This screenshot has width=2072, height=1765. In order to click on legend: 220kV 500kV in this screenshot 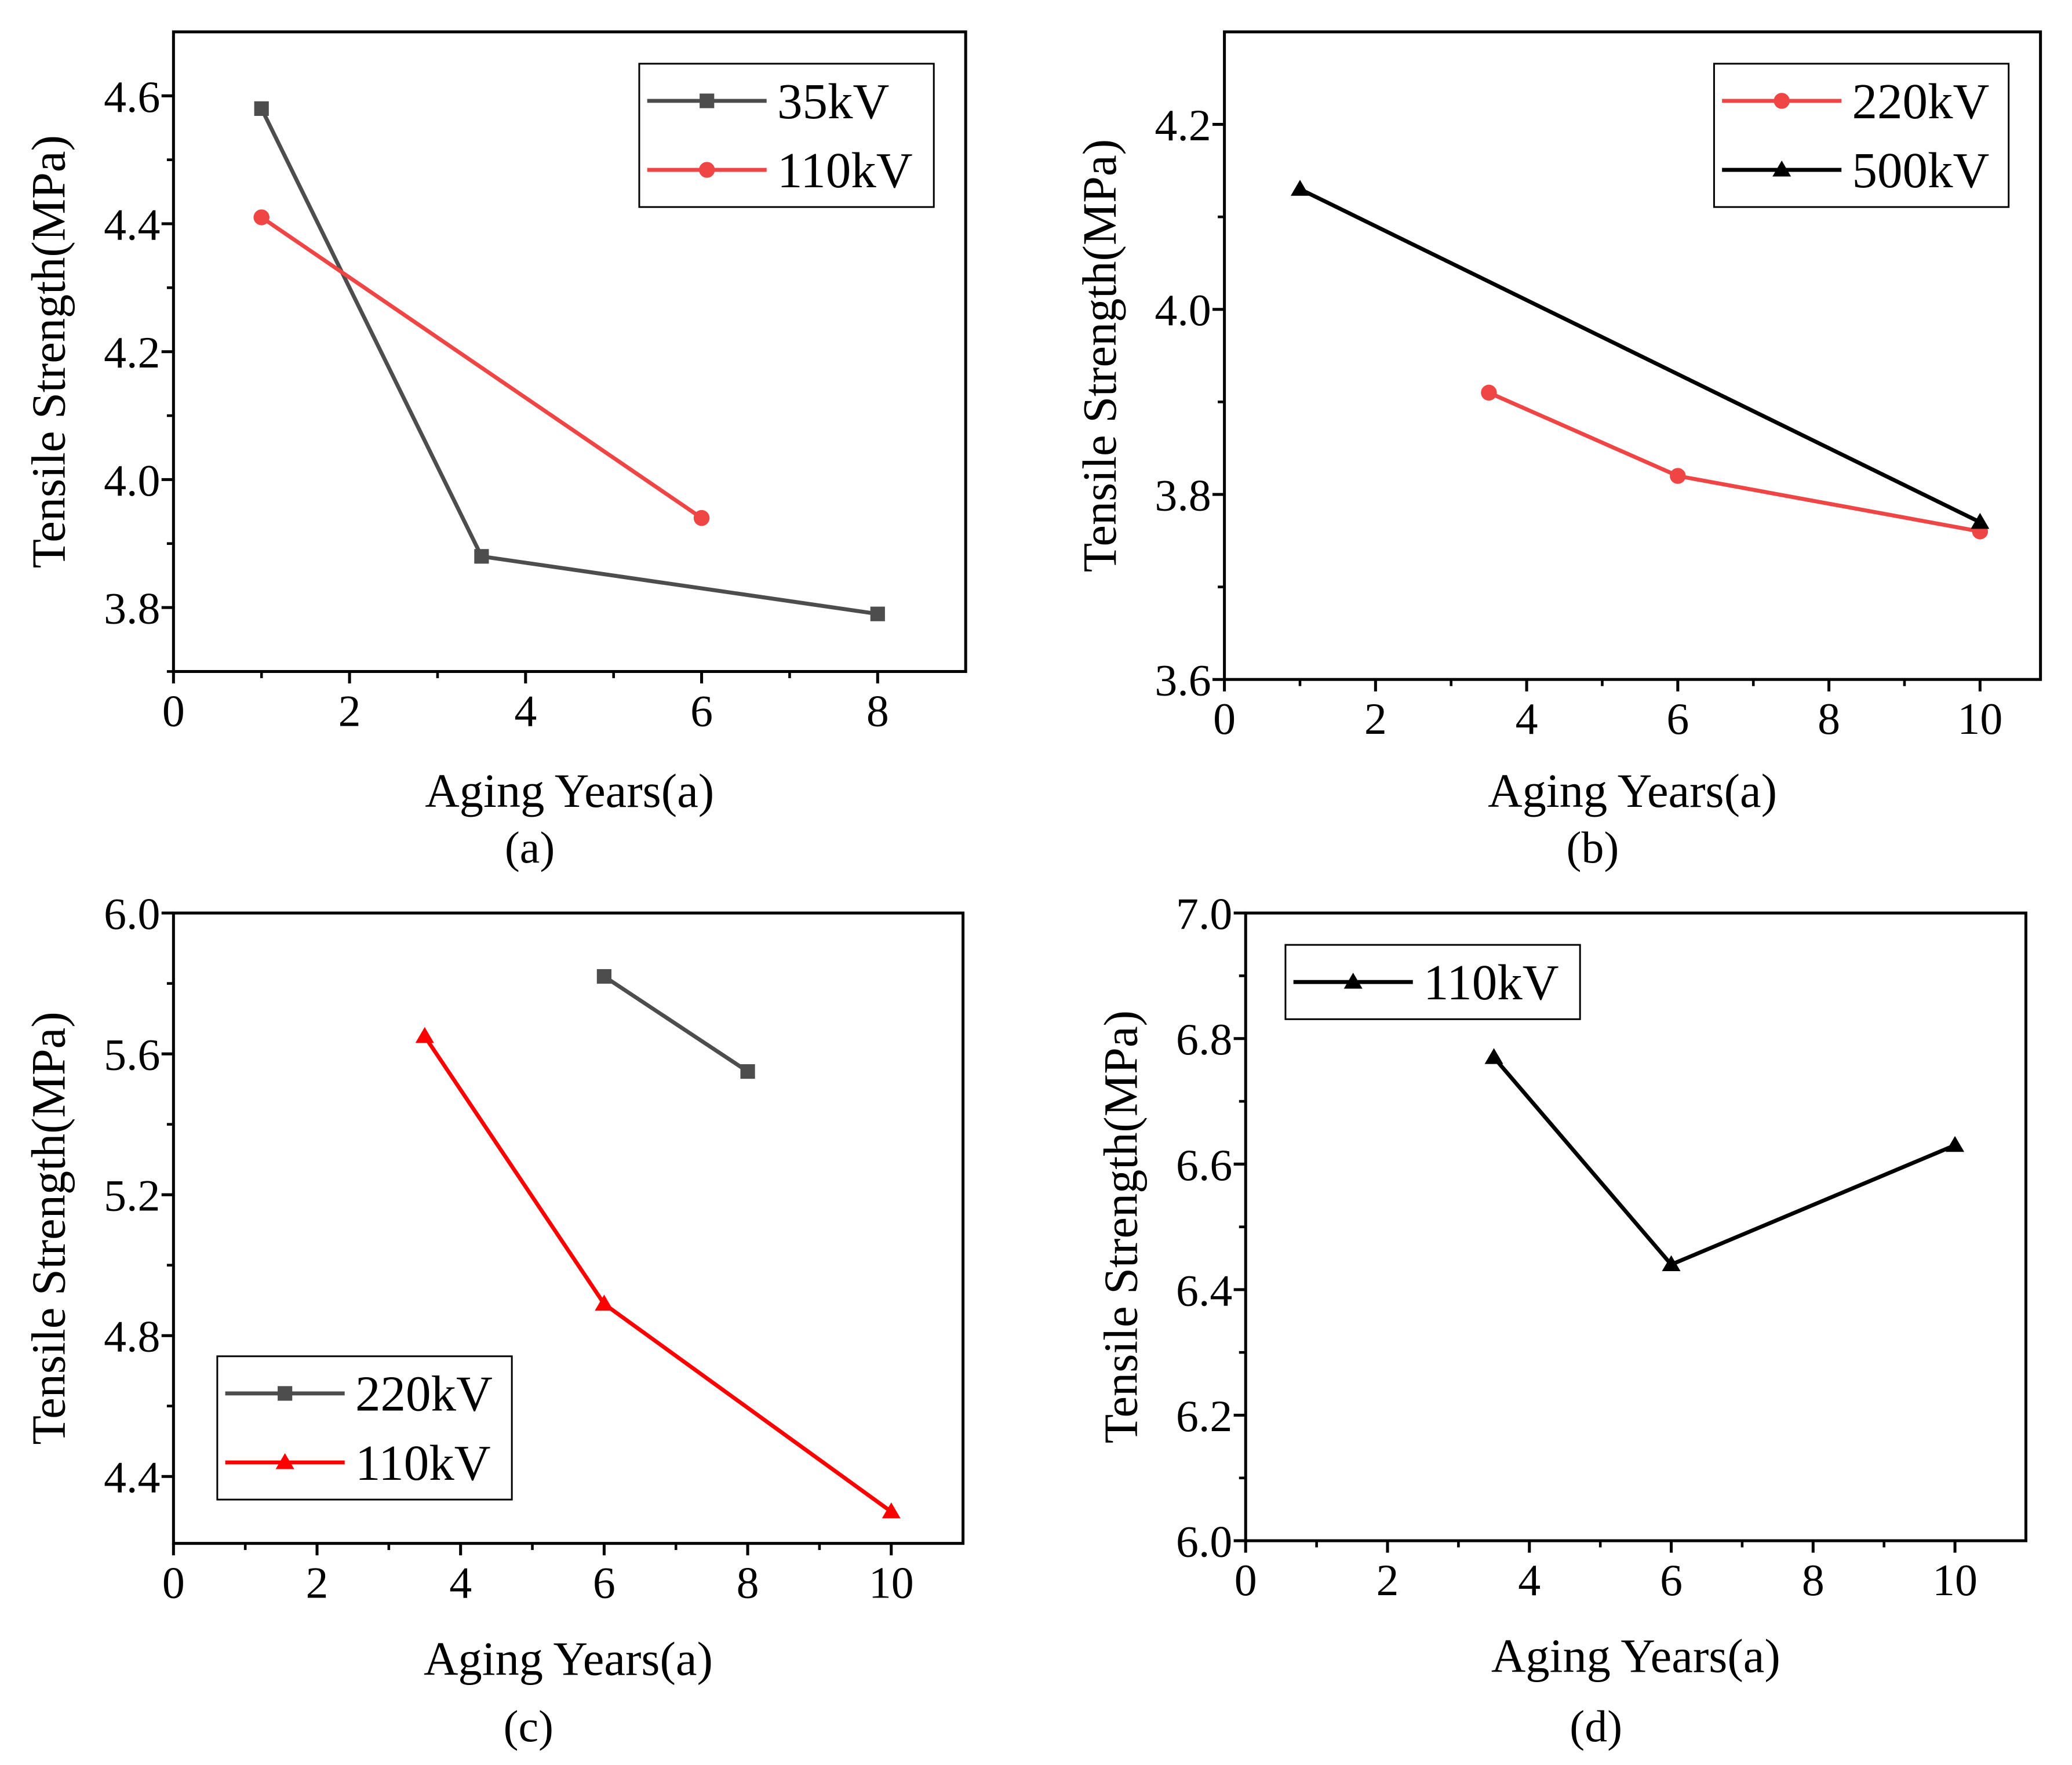, I will do `click(1862, 135)`.